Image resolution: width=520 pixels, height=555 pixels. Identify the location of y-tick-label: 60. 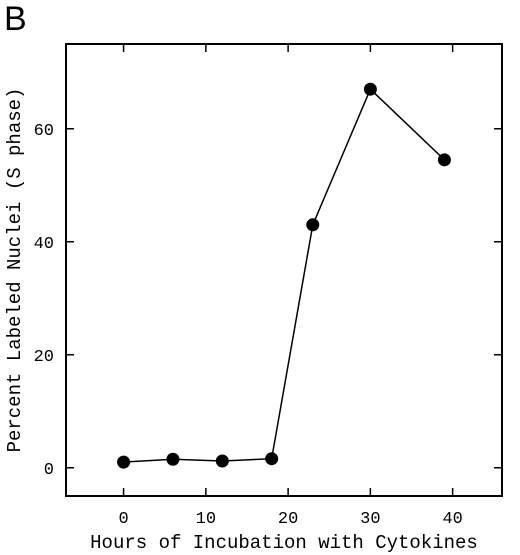
(44, 131).